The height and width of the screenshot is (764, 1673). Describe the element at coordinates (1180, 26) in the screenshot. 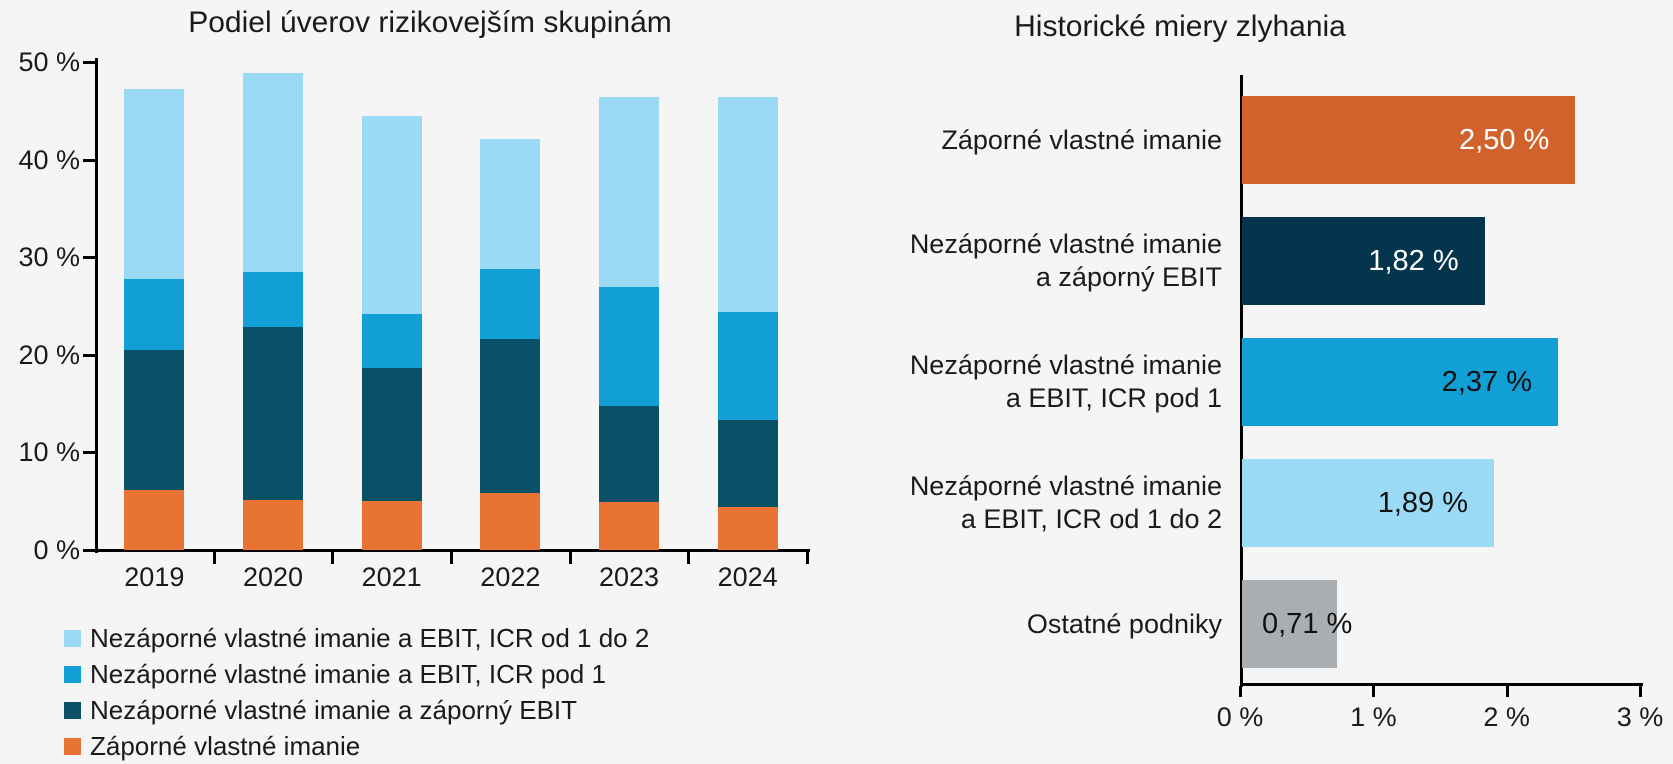

I see `right-chart-title: Historické miery zlyhania` at that location.